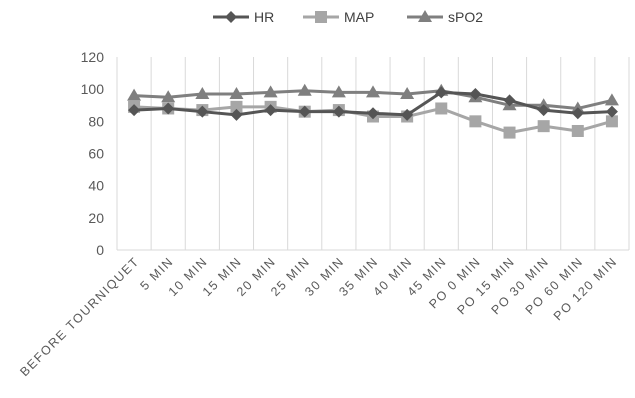 Image resolution: width=635 pixels, height=398 pixels. Describe the element at coordinates (93, 57) in the screenshot. I see `y-tick-label: 120` at that location.